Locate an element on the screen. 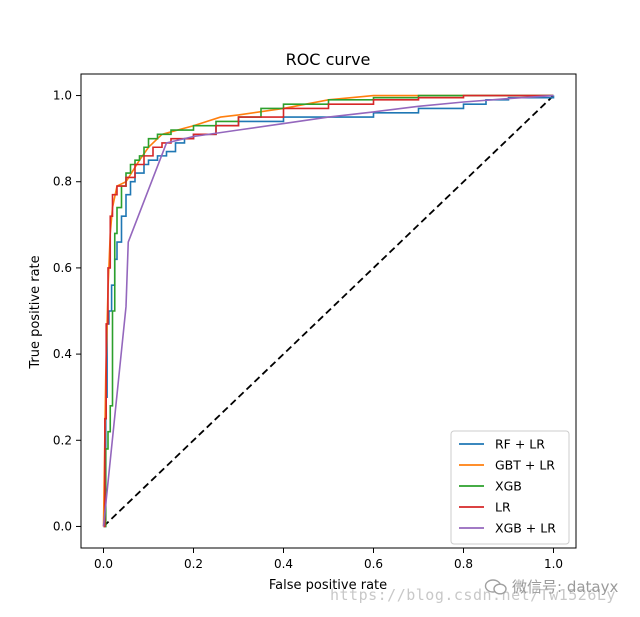  y-tick-label: 0.8 is located at coordinates (62, 182).